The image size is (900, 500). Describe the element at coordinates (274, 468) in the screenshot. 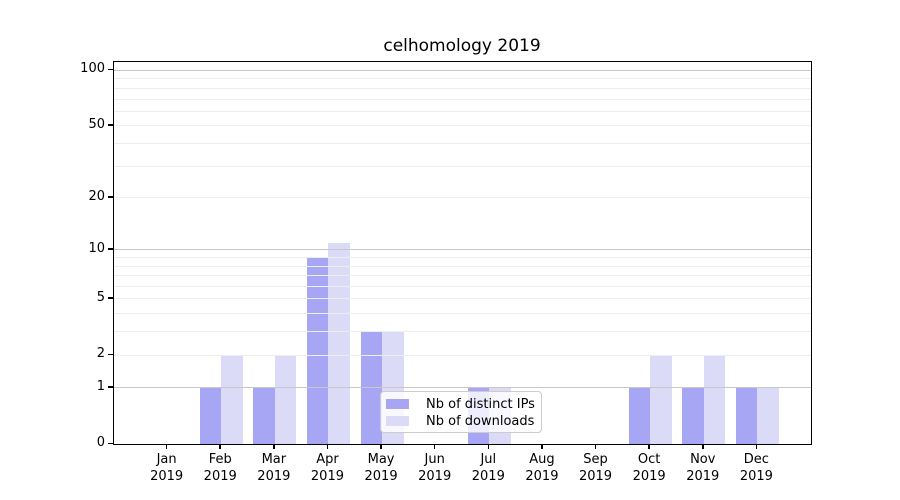

I see `x-tick-label-mar: Mar 2019` at that location.